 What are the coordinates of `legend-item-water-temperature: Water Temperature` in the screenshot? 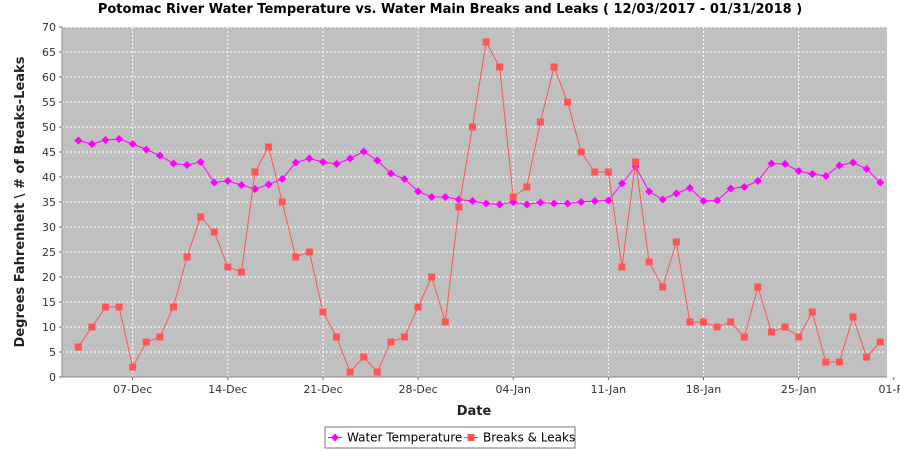 It's located at (395, 438).